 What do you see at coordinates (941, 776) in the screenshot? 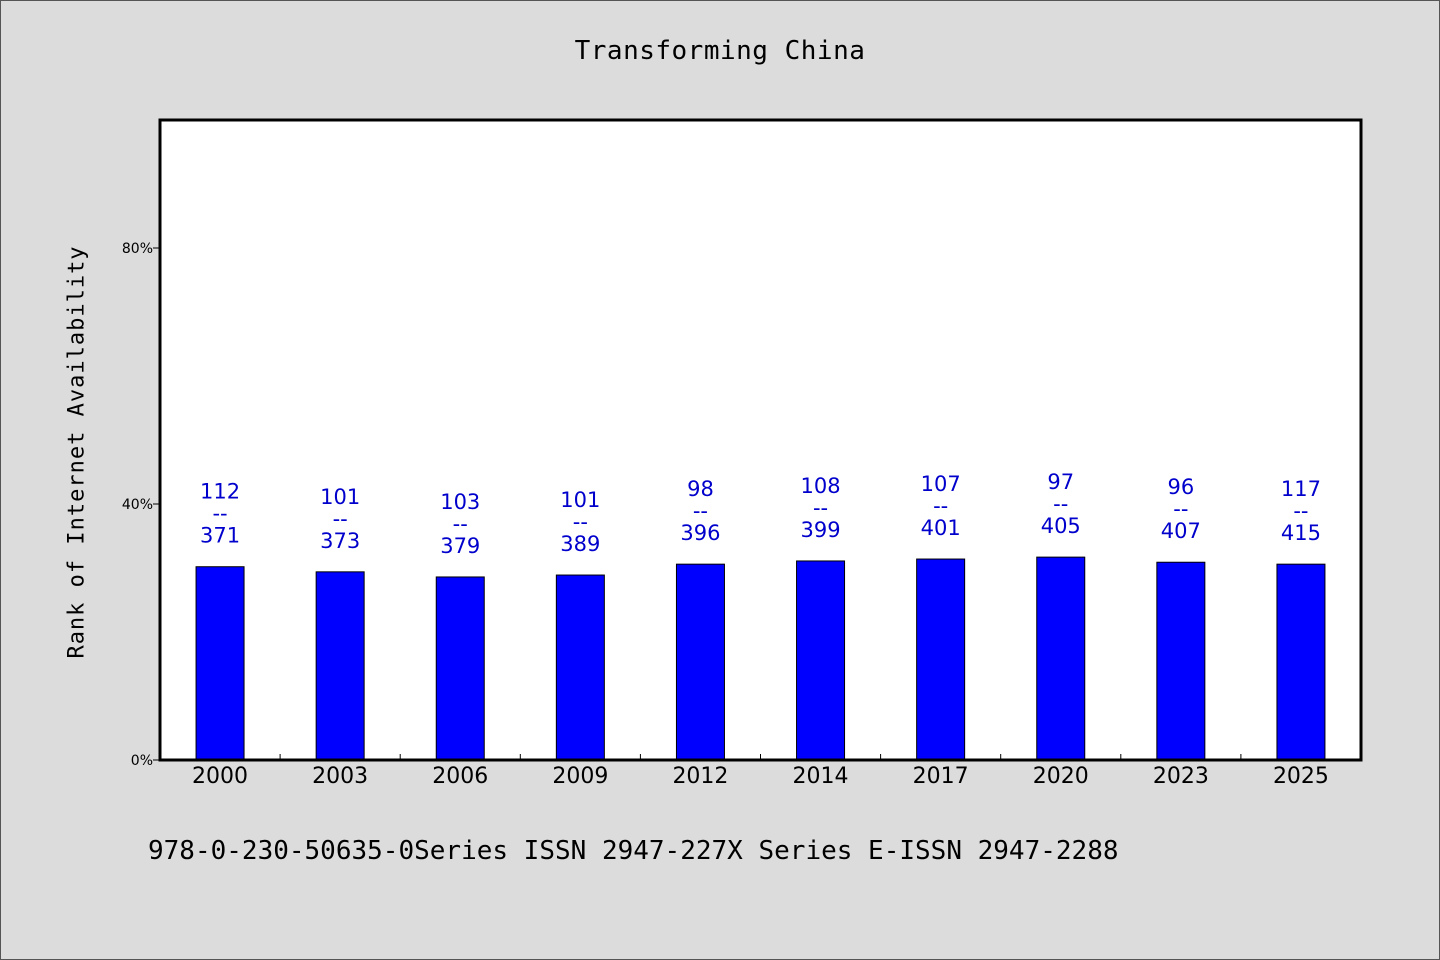
I see `x-tick-label: 2017` at bounding box center [941, 776].